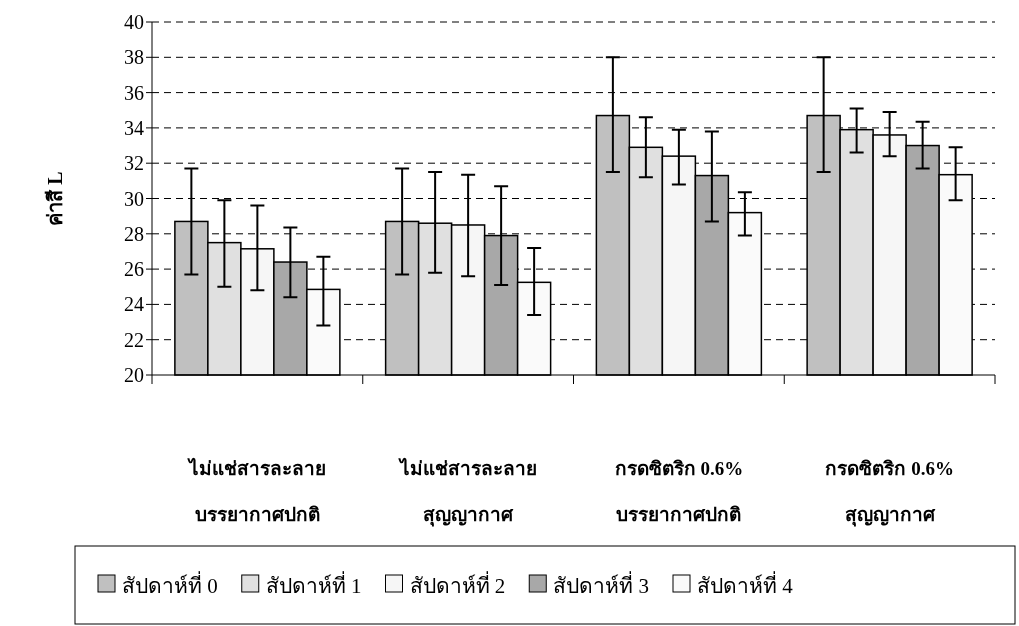 This screenshot has height=626, width=1019. Describe the element at coordinates (745, 584) in the screenshot. I see `legend-label: สัปดาห์ที่ 4` at that location.